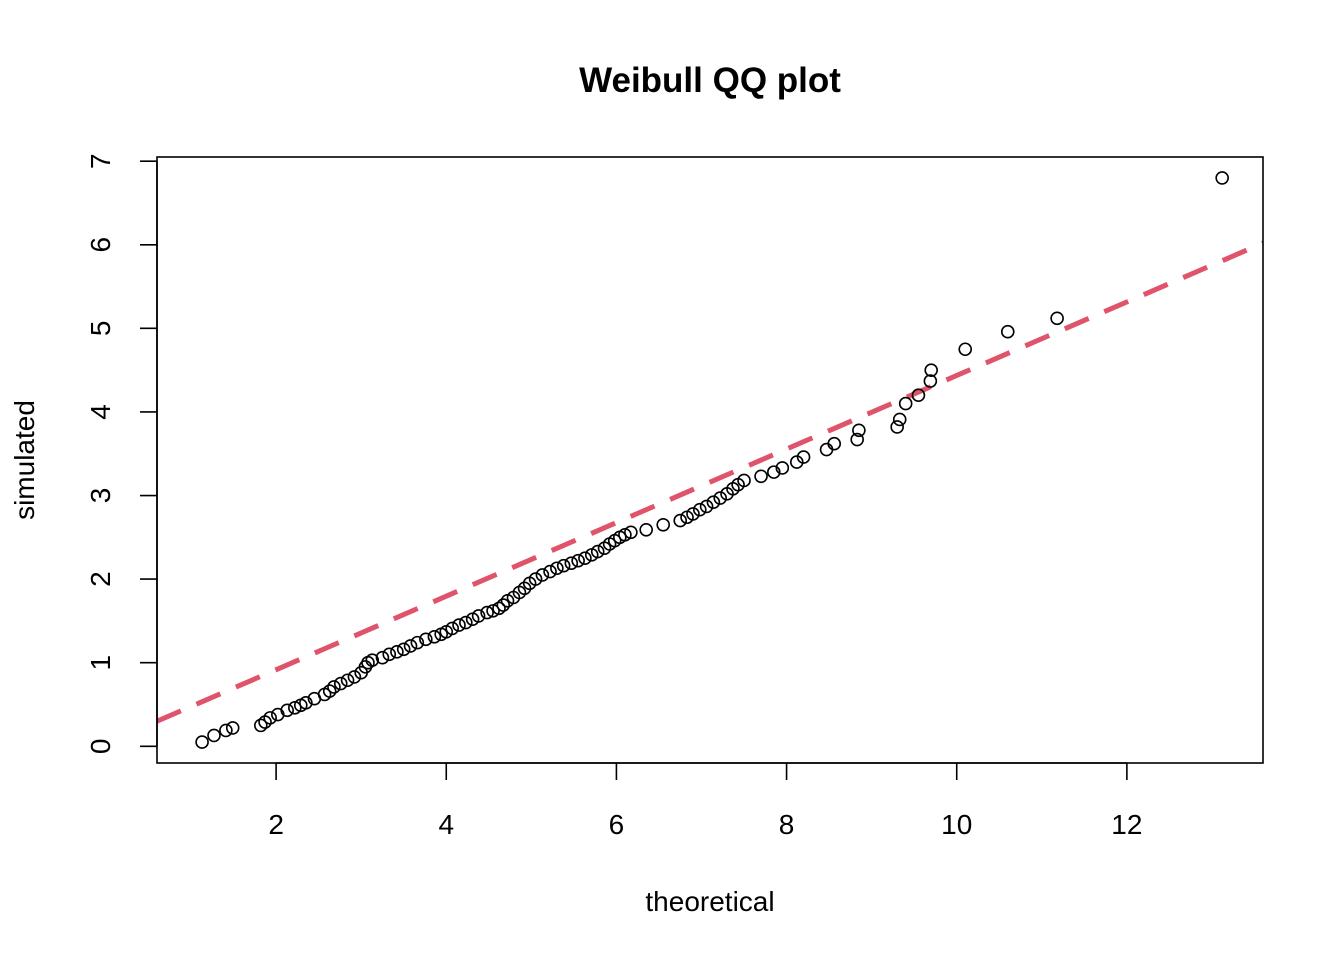  Describe the element at coordinates (276, 824) in the screenshot. I see `x-tick-label: 2` at that location.